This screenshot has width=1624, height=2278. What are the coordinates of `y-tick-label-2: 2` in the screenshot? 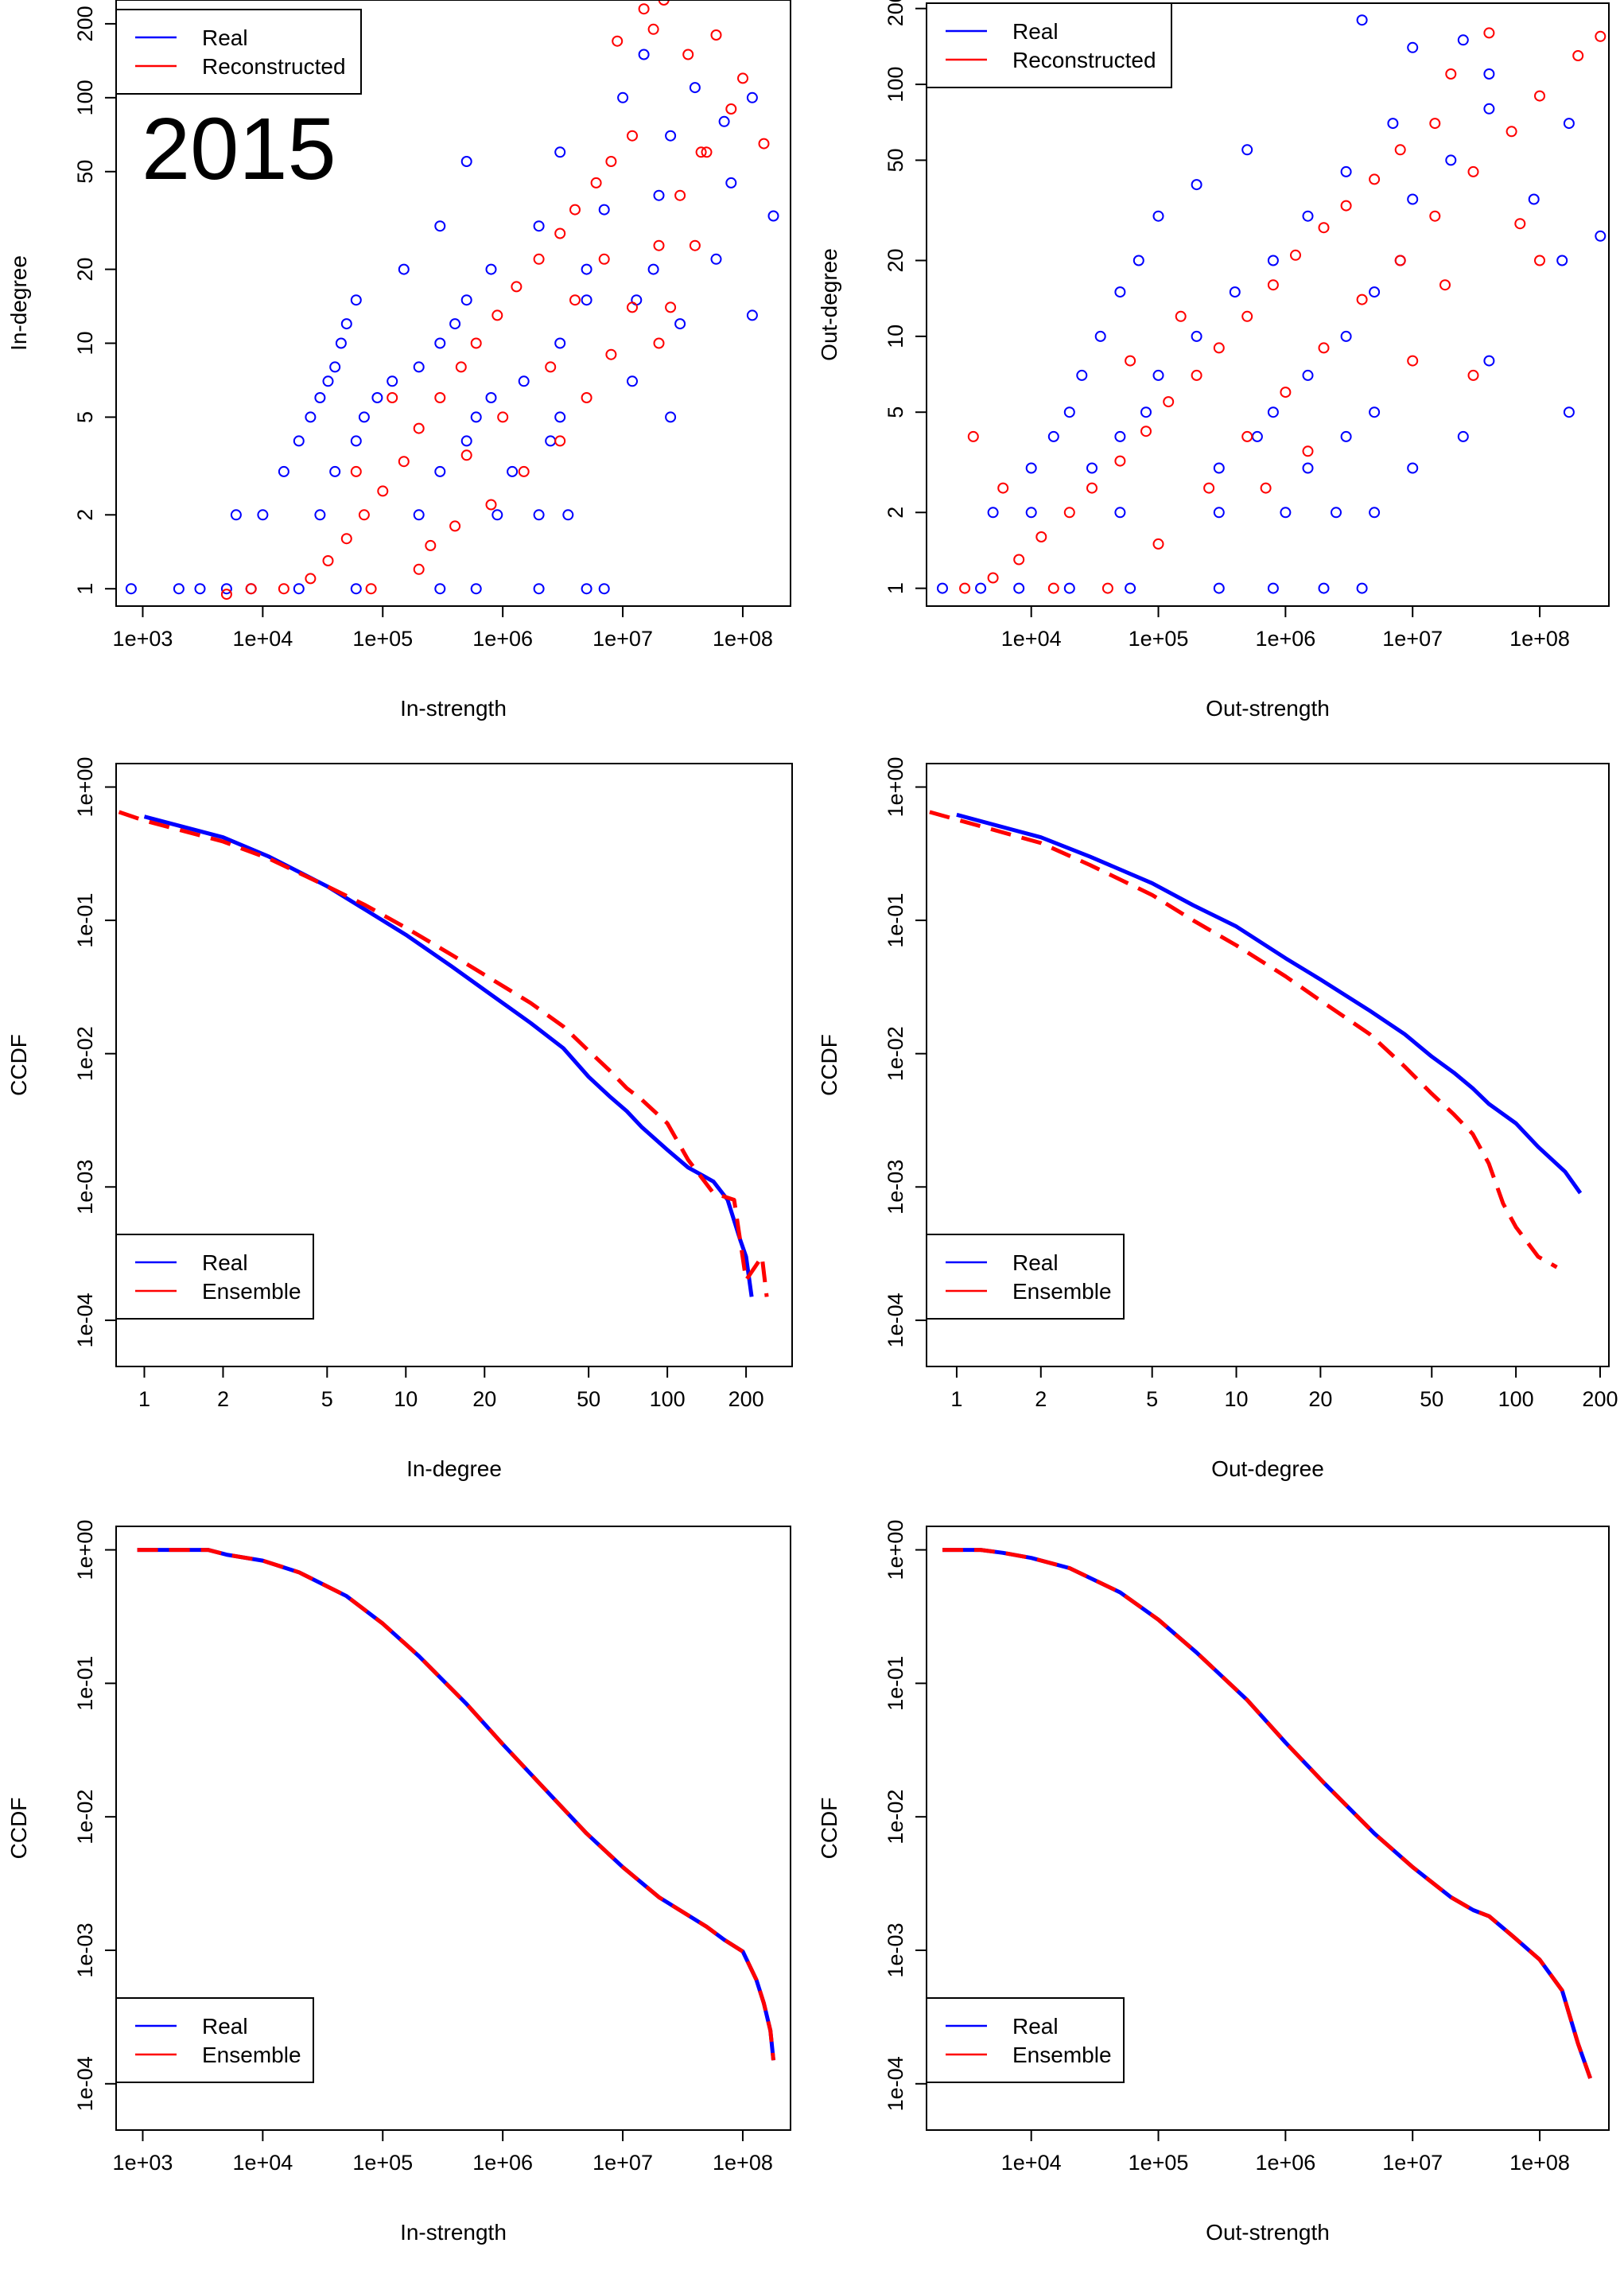 It's located at (85, 515).